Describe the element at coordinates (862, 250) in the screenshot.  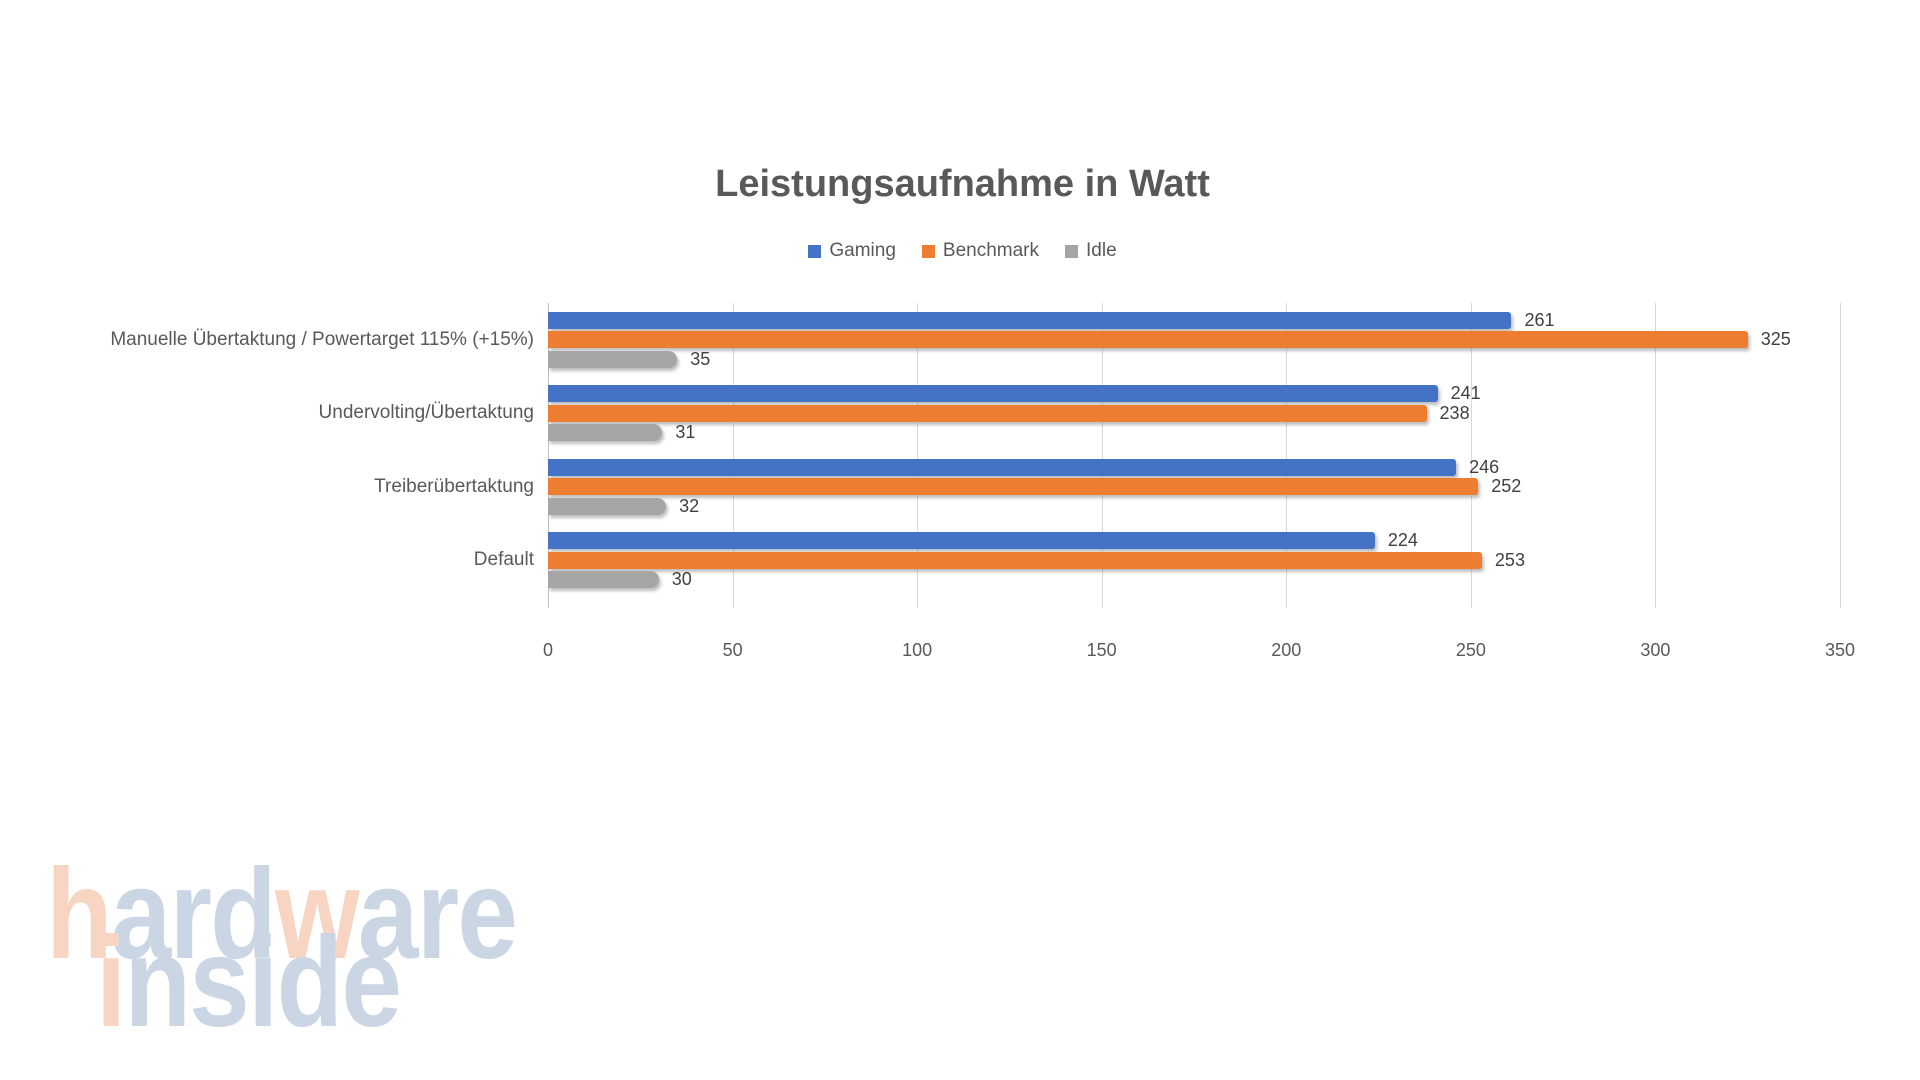
I see `legend-label: Gaming` at that location.